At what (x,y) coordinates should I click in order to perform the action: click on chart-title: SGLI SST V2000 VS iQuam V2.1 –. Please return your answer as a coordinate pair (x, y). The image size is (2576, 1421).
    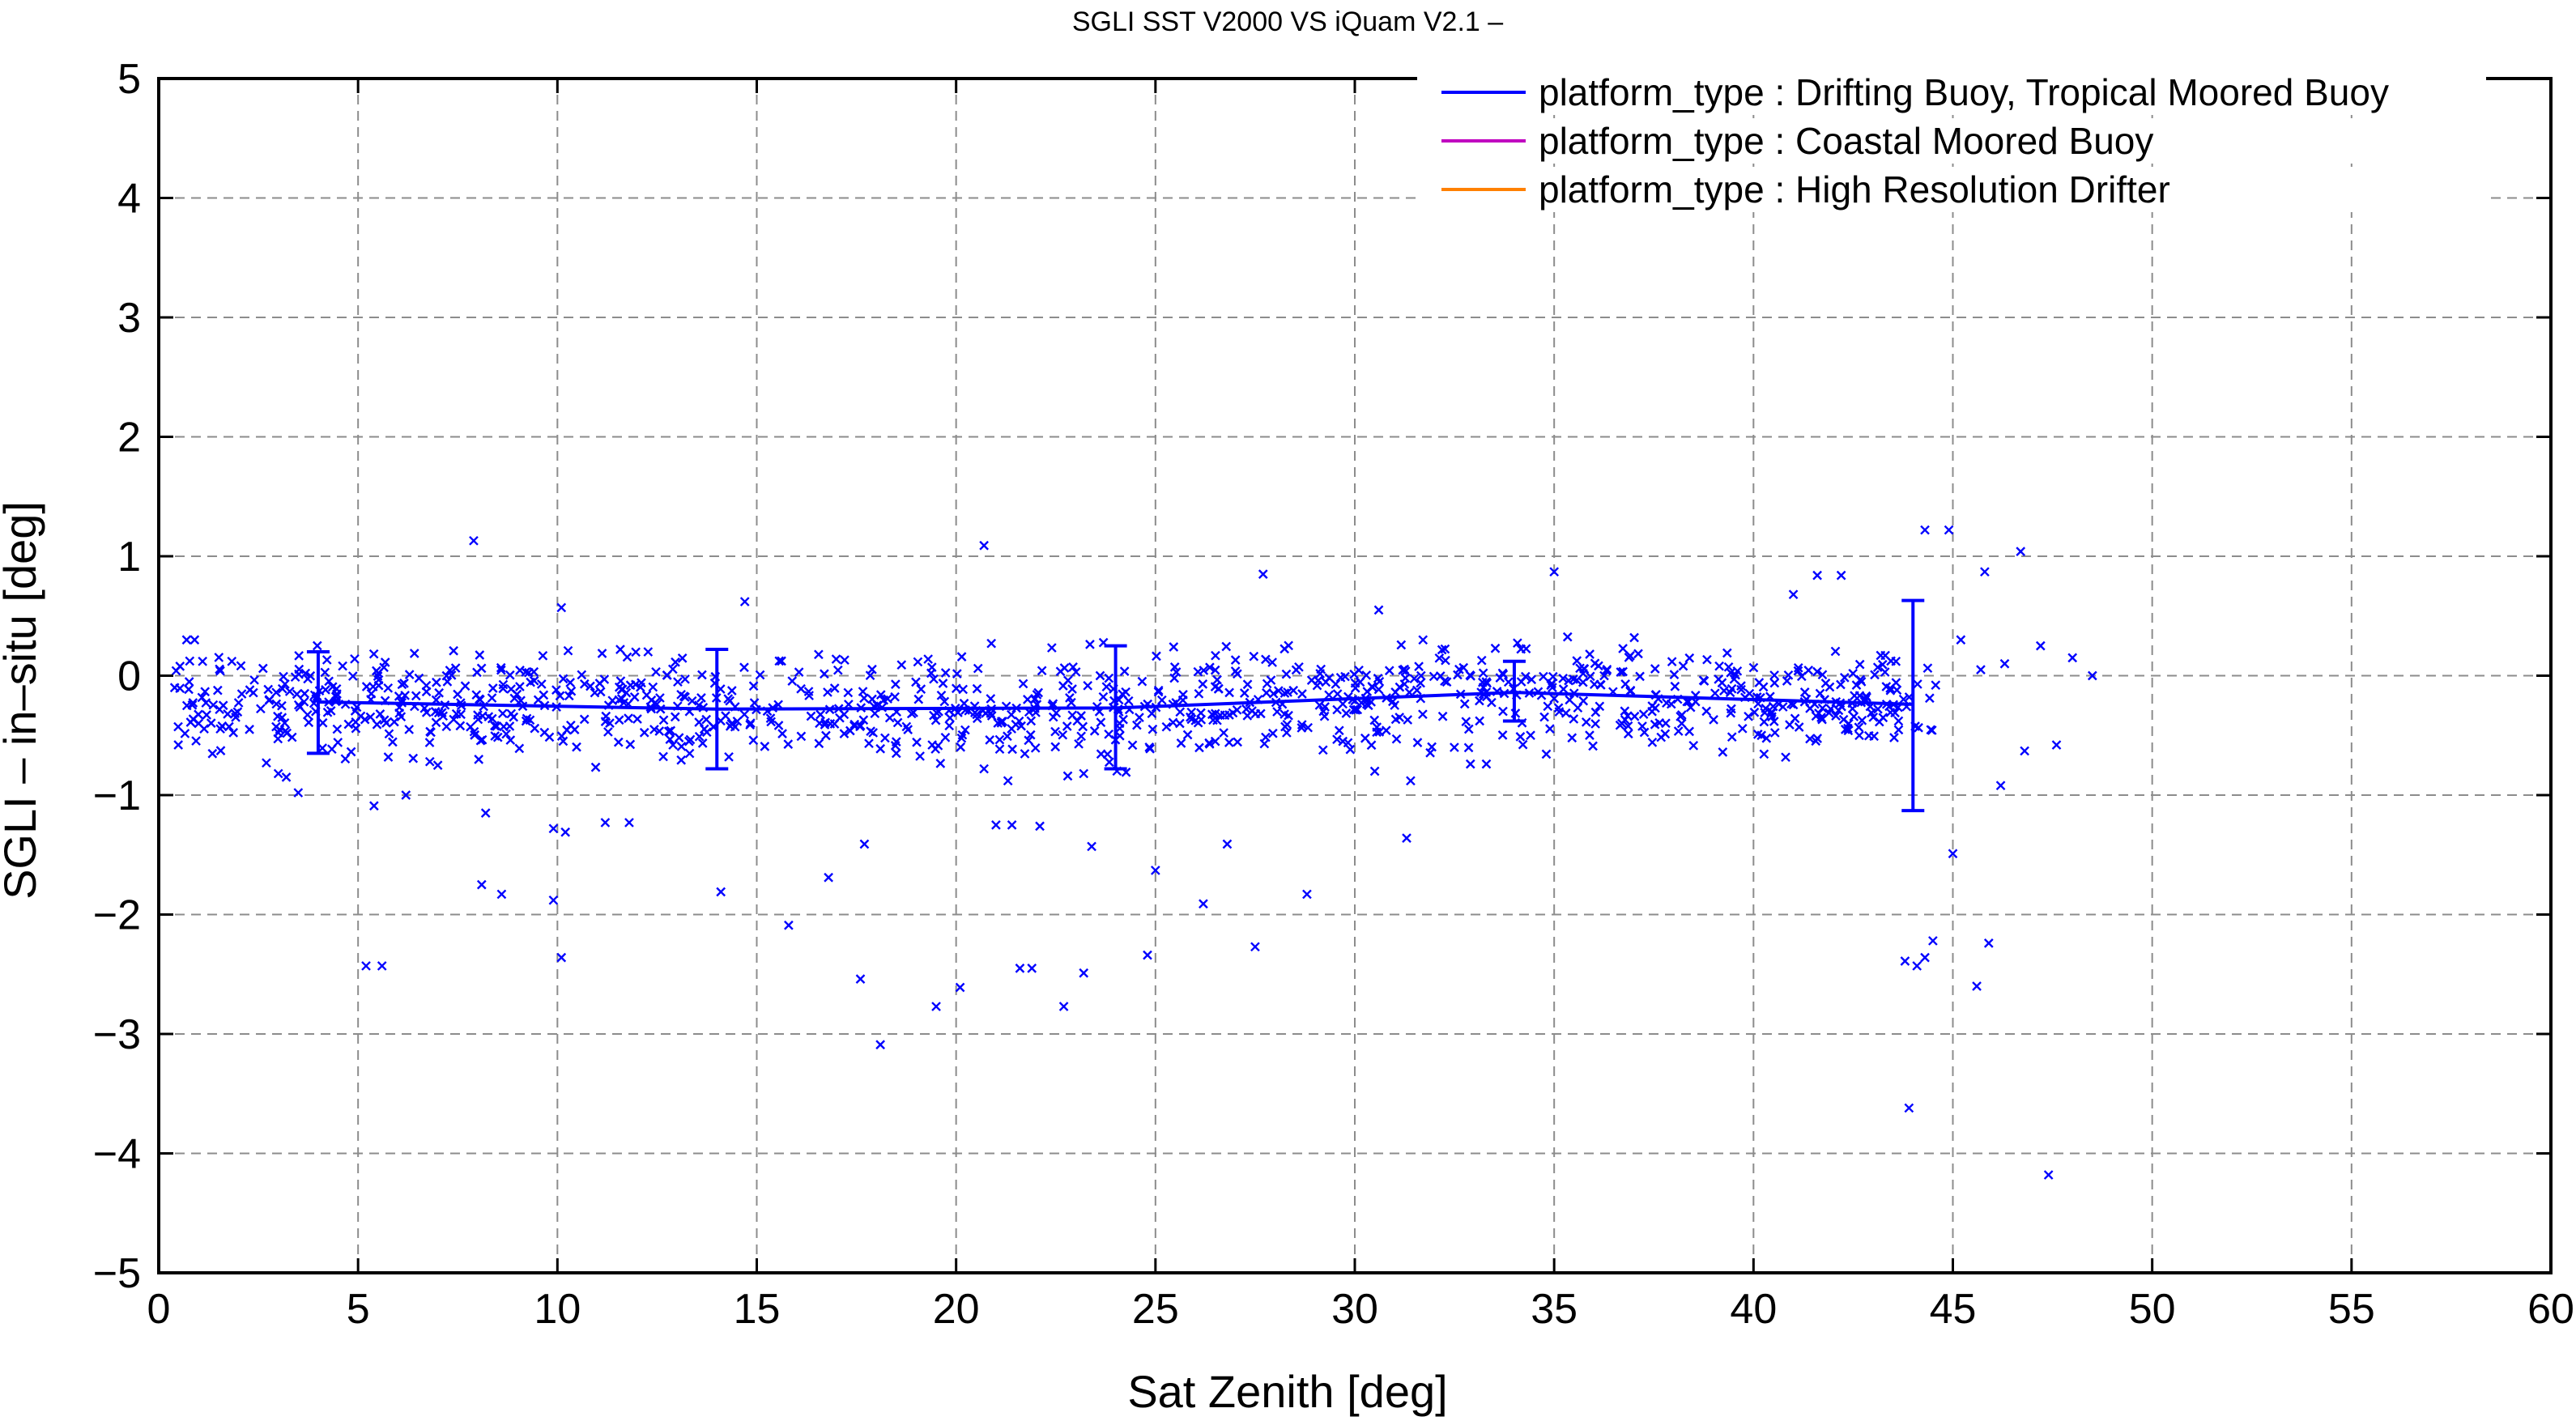
    Looking at the image, I should click on (1287, 21).